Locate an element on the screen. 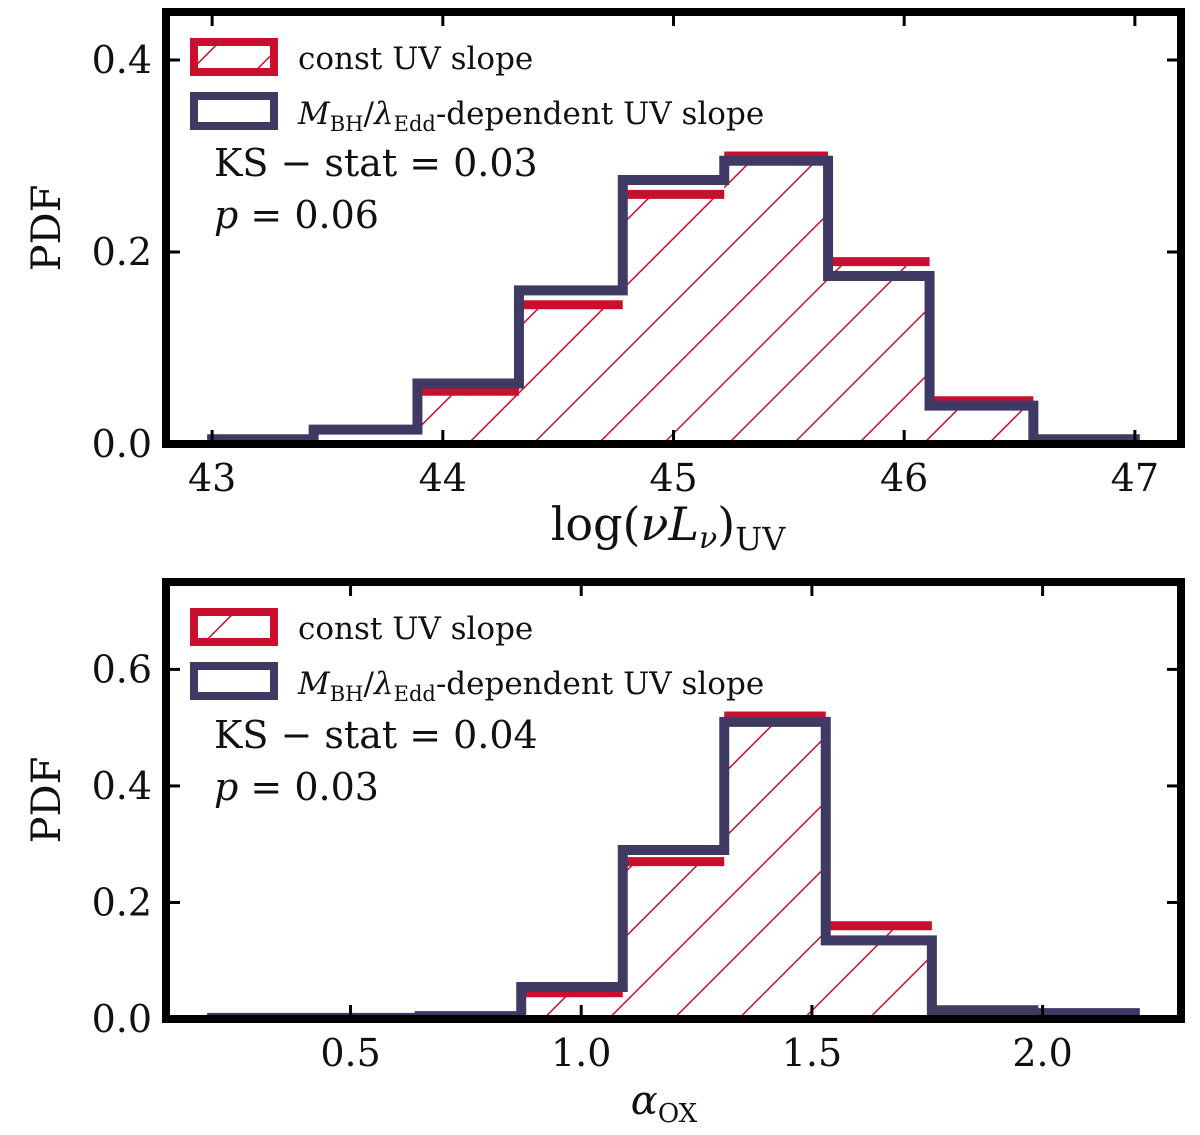  top-x-tick-label-2: 45 is located at coordinates (673, 478).